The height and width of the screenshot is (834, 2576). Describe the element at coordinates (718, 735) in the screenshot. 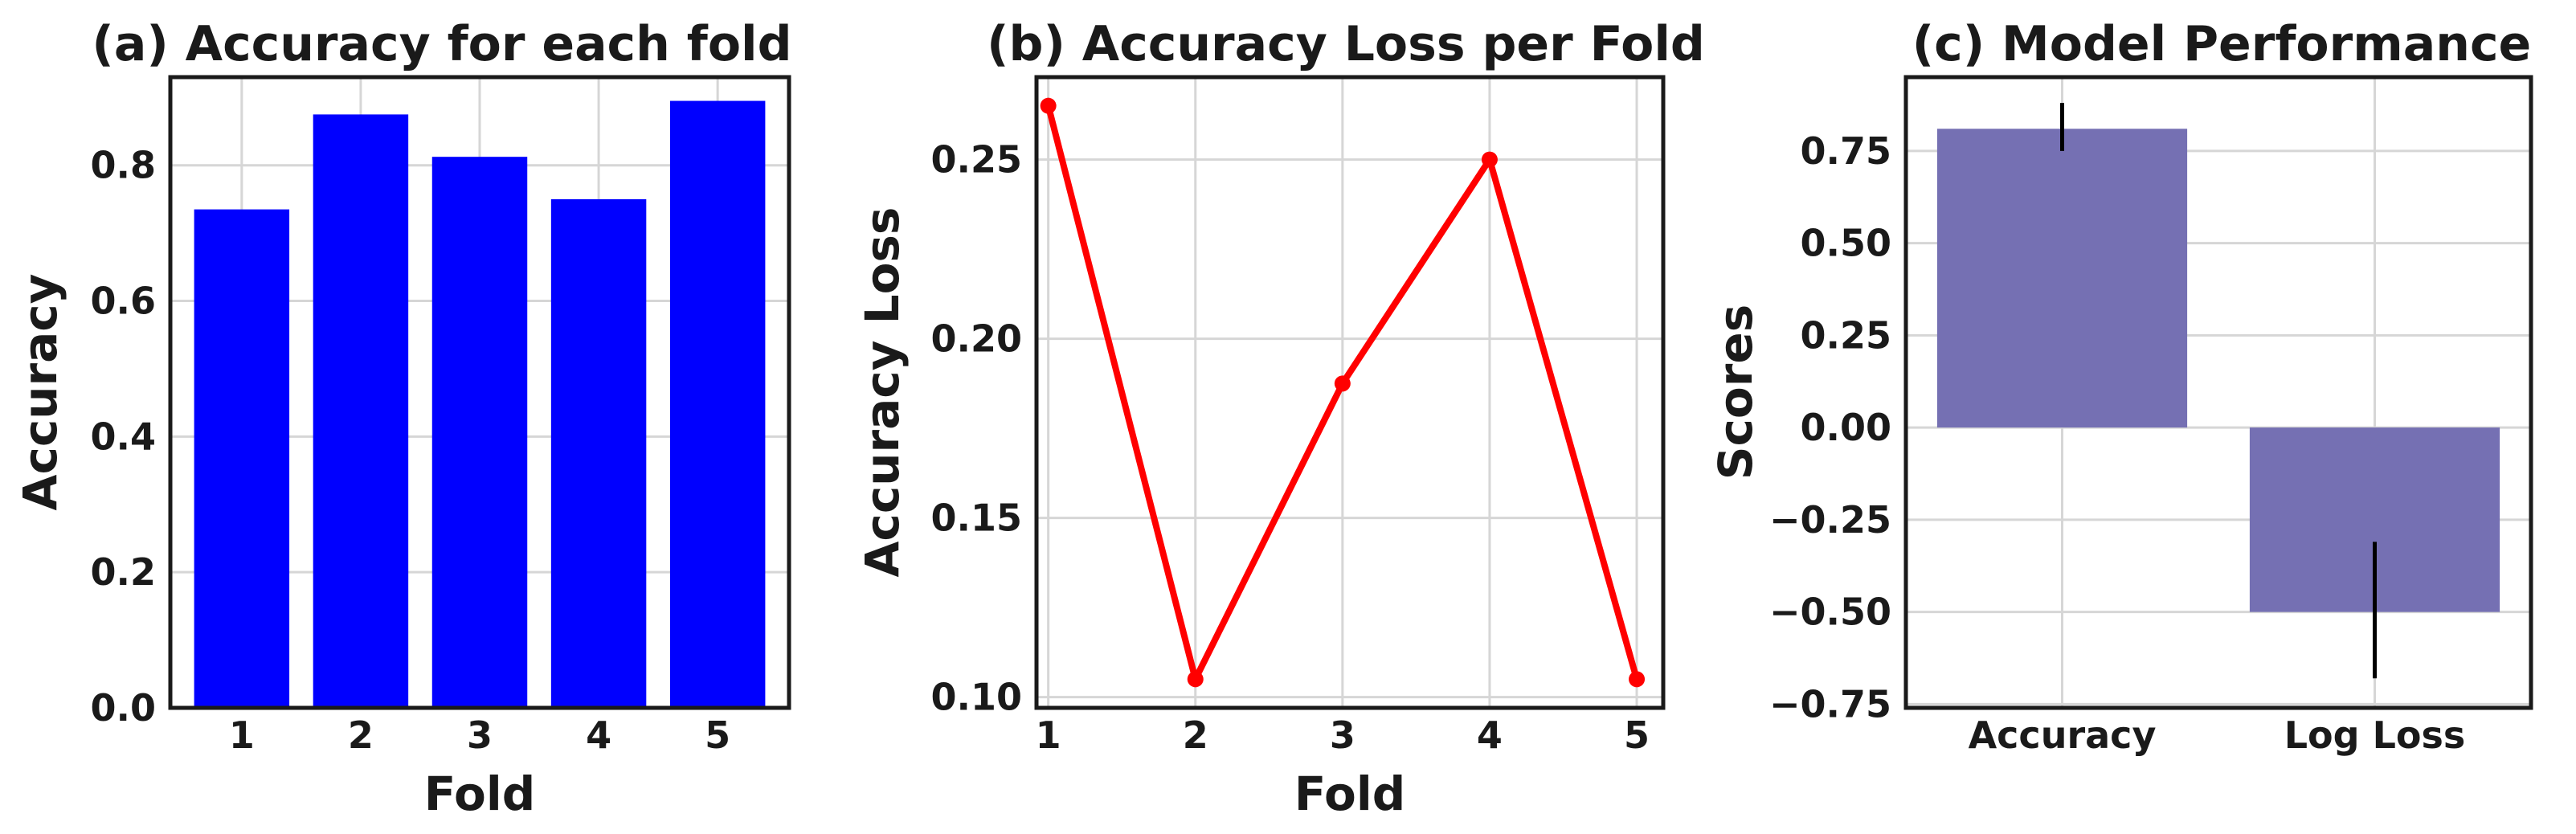

I see `panel-a-x-tick-label: 5` at that location.